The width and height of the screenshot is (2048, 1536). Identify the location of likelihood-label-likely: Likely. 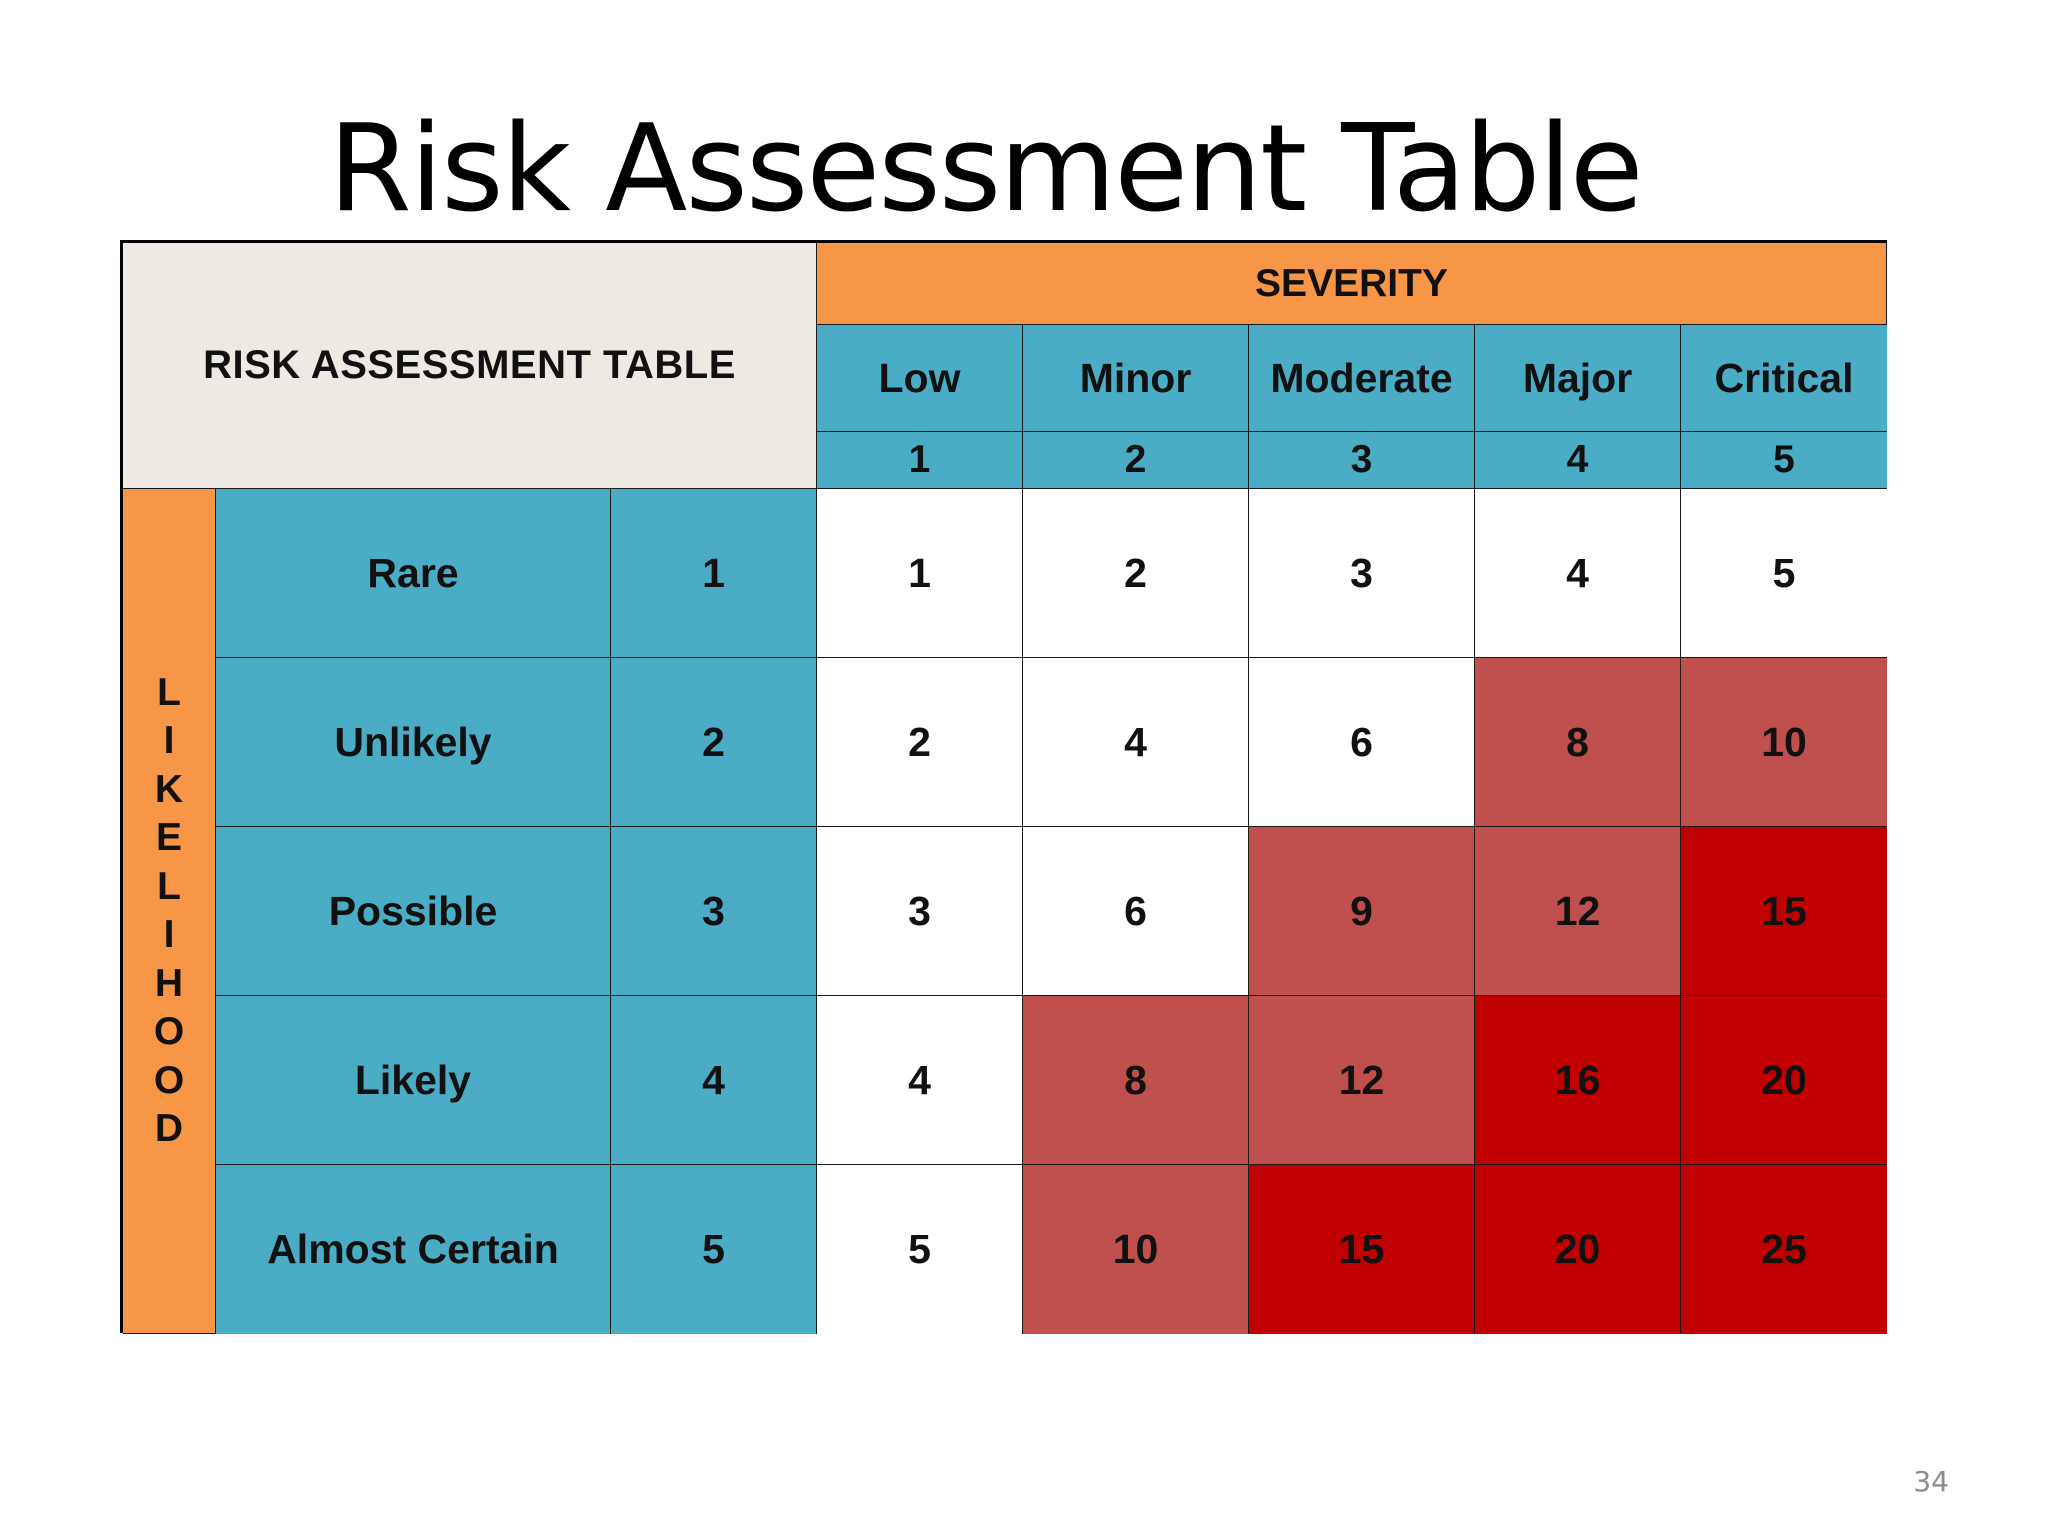
(413, 1080).